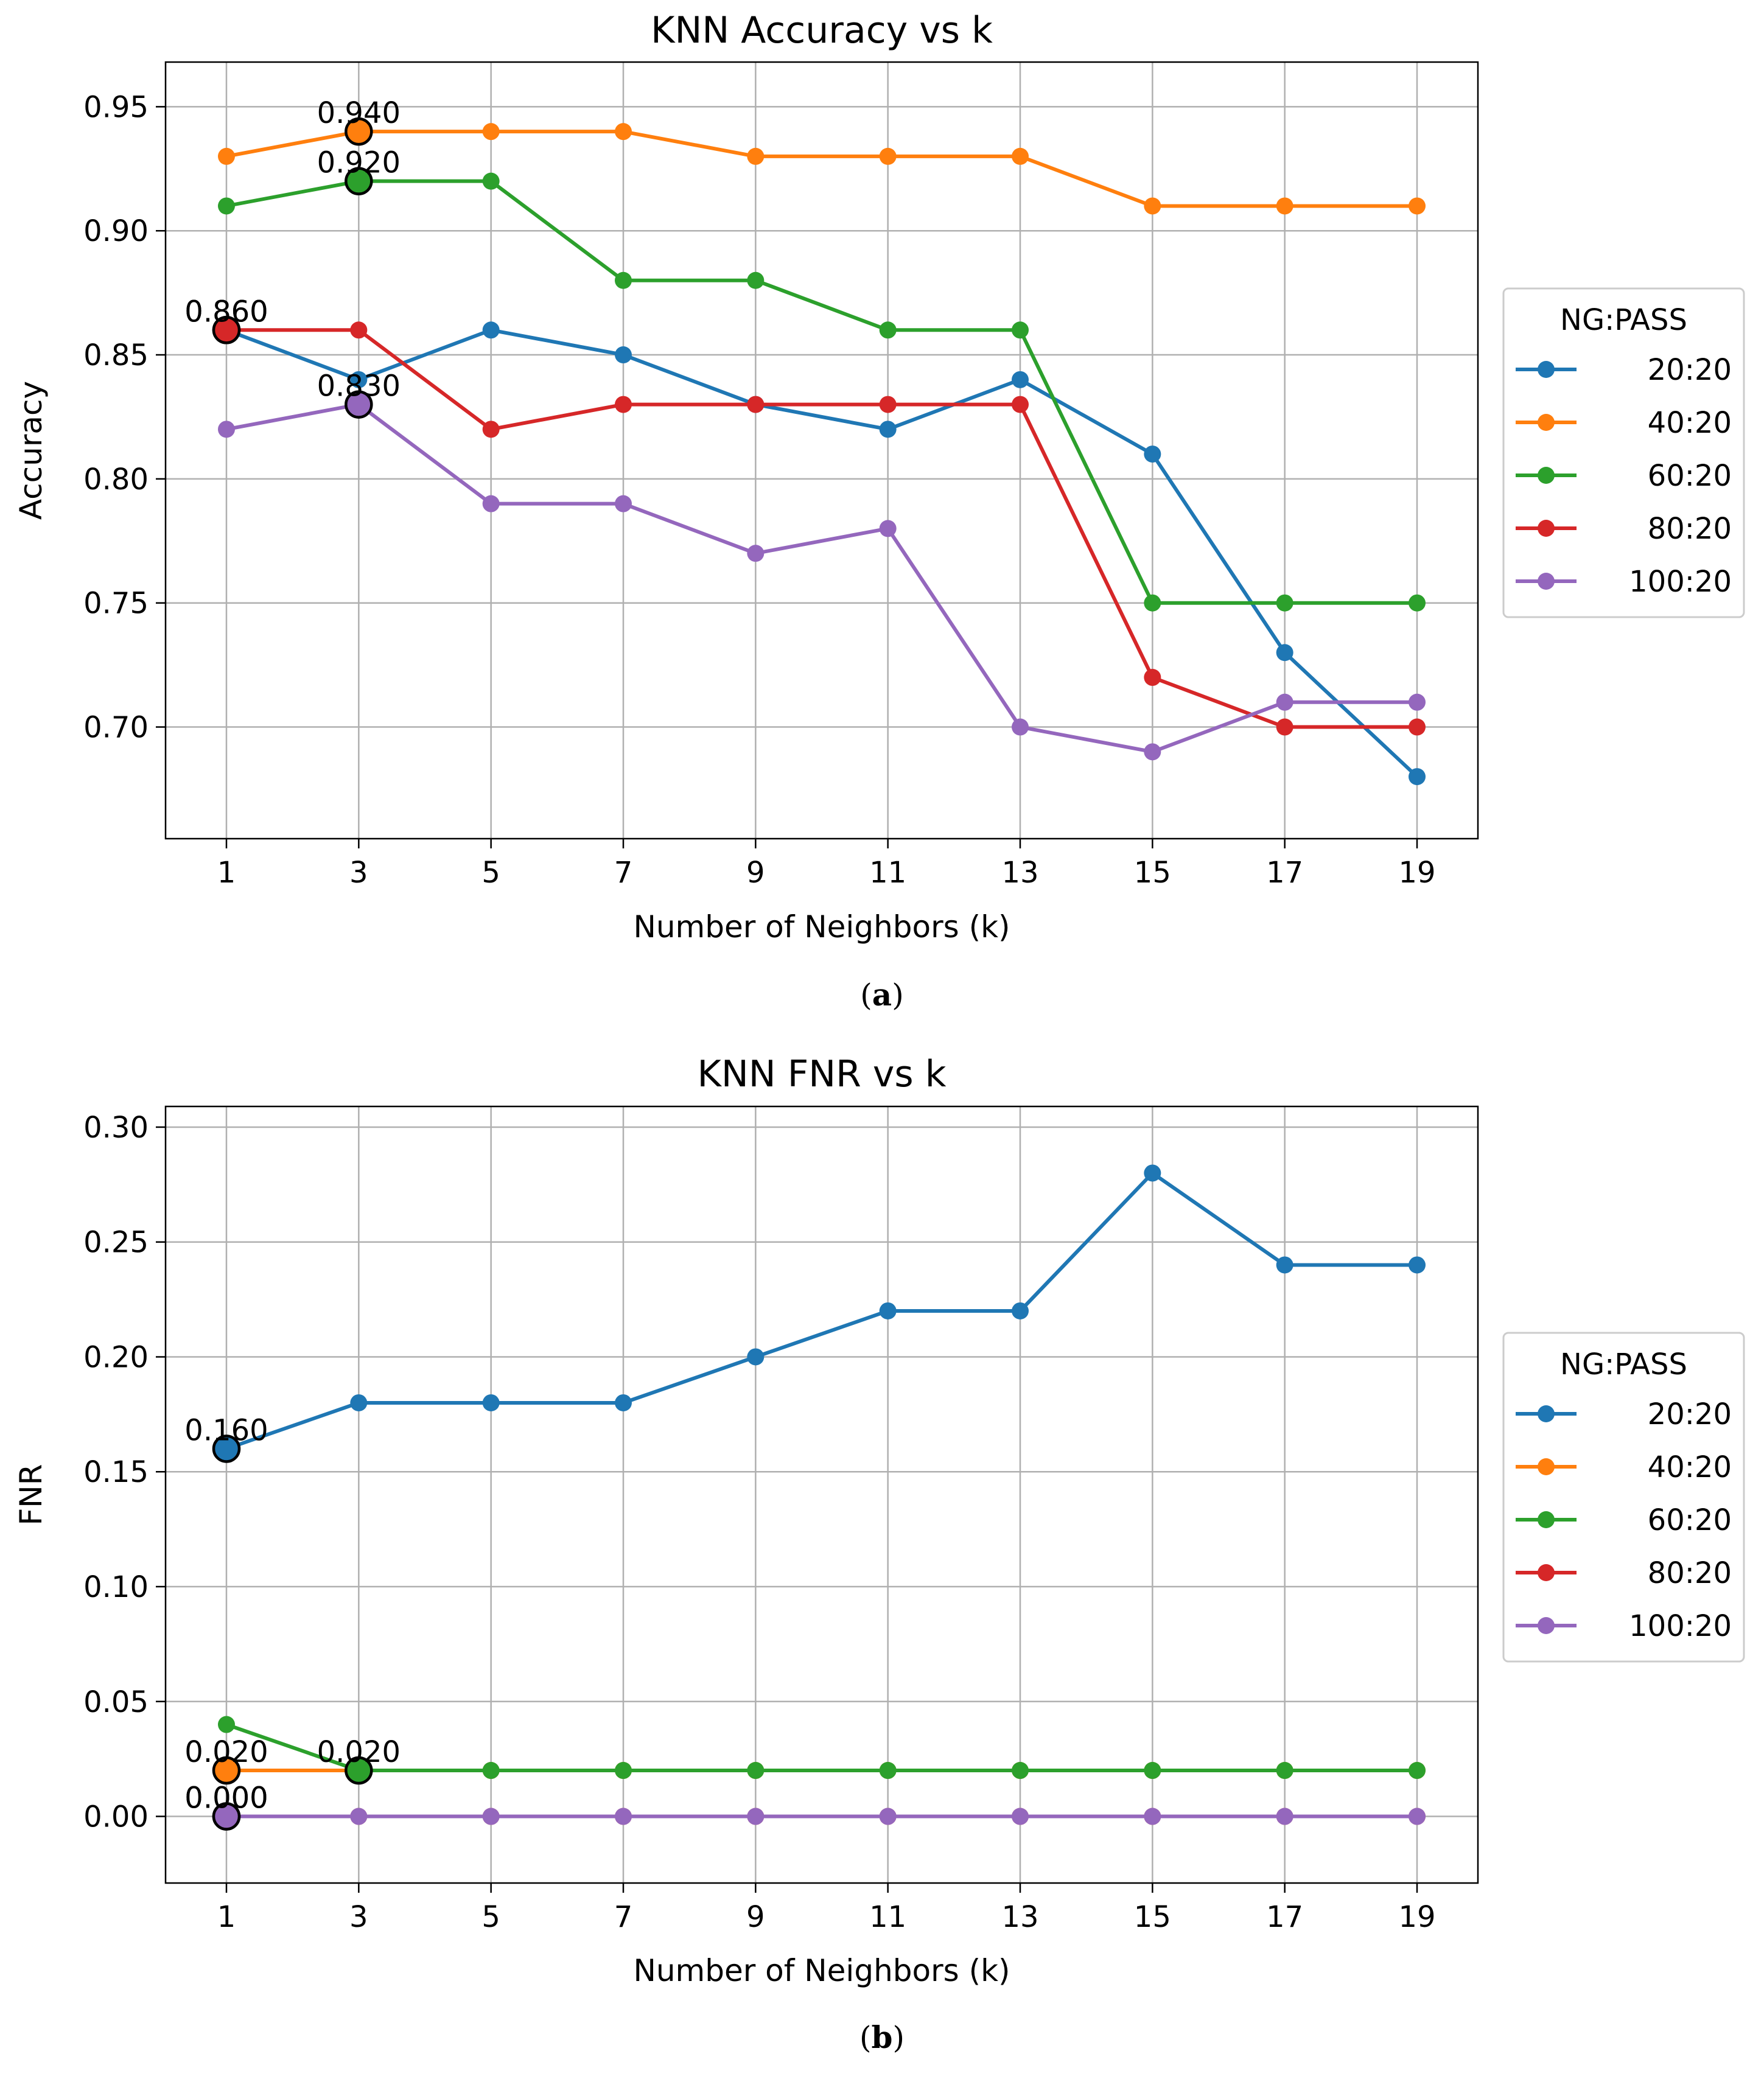 The width and height of the screenshot is (1764, 2093). Describe the element at coordinates (116, 1357) in the screenshot. I see `y-tick-label: 0.20` at that location.